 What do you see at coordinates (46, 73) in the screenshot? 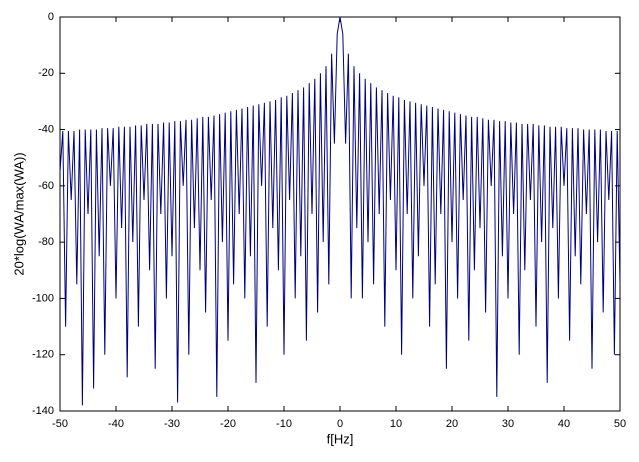
I see `y-tick-label: -20` at bounding box center [46, 73].